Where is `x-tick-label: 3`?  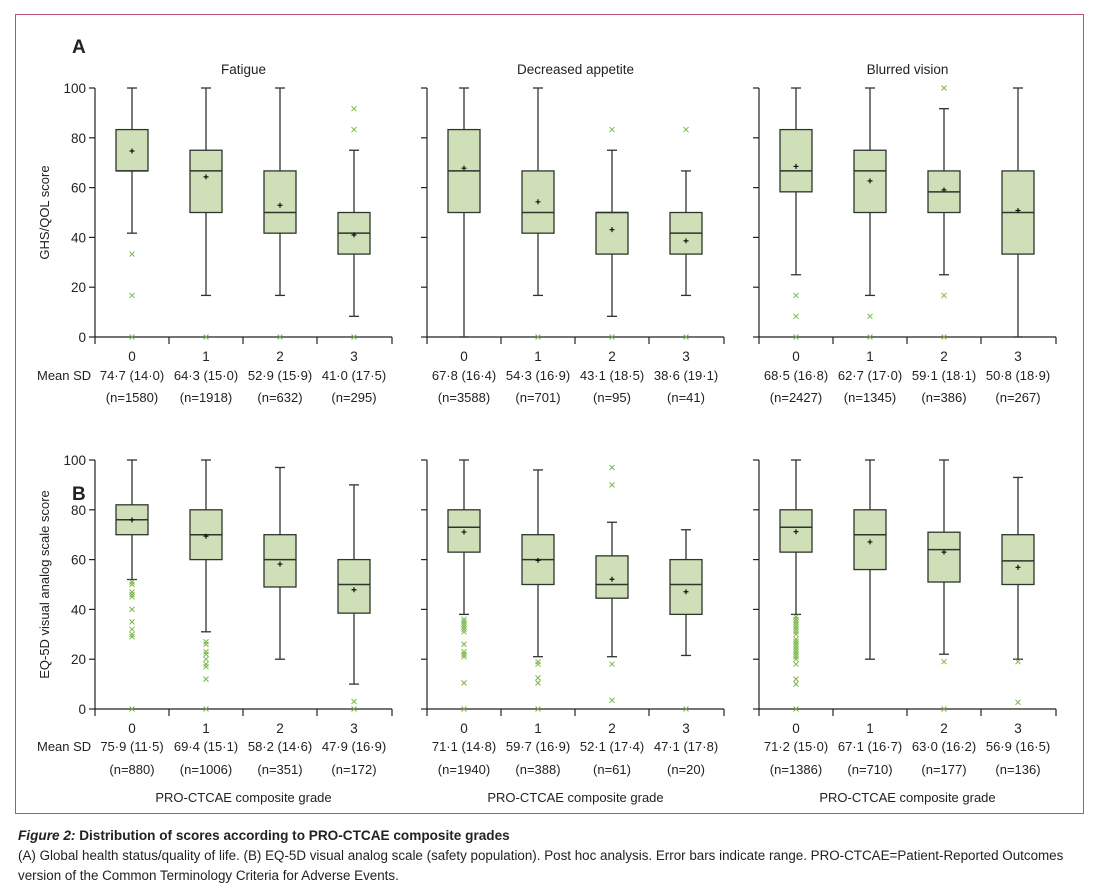
x-tick-label: 3 is located at coordinates (1018, 728).